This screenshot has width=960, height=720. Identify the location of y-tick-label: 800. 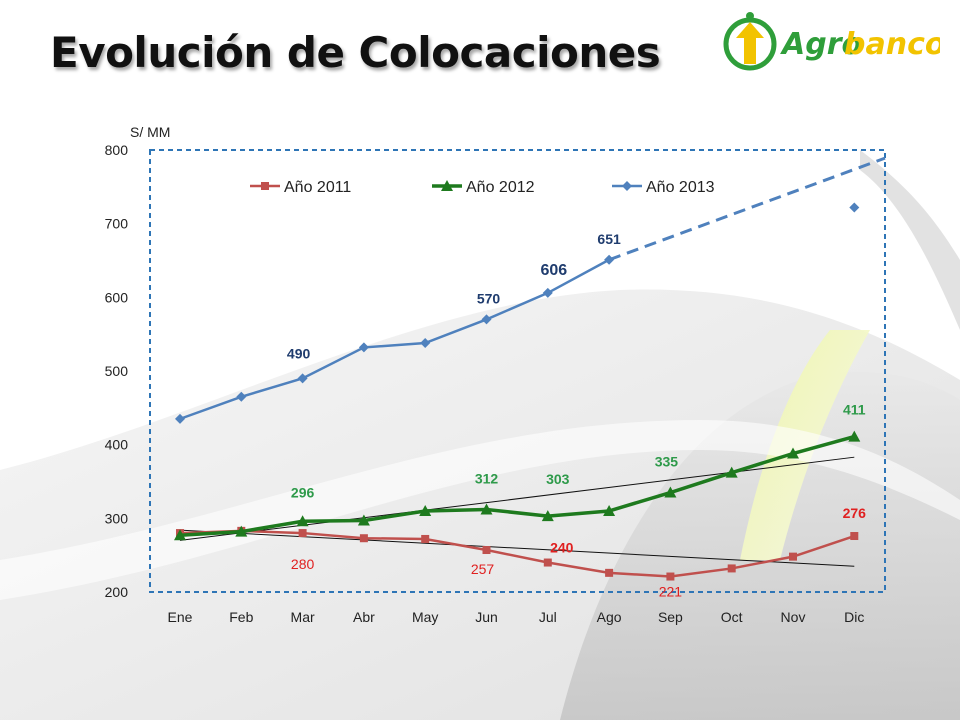
(117, 150).